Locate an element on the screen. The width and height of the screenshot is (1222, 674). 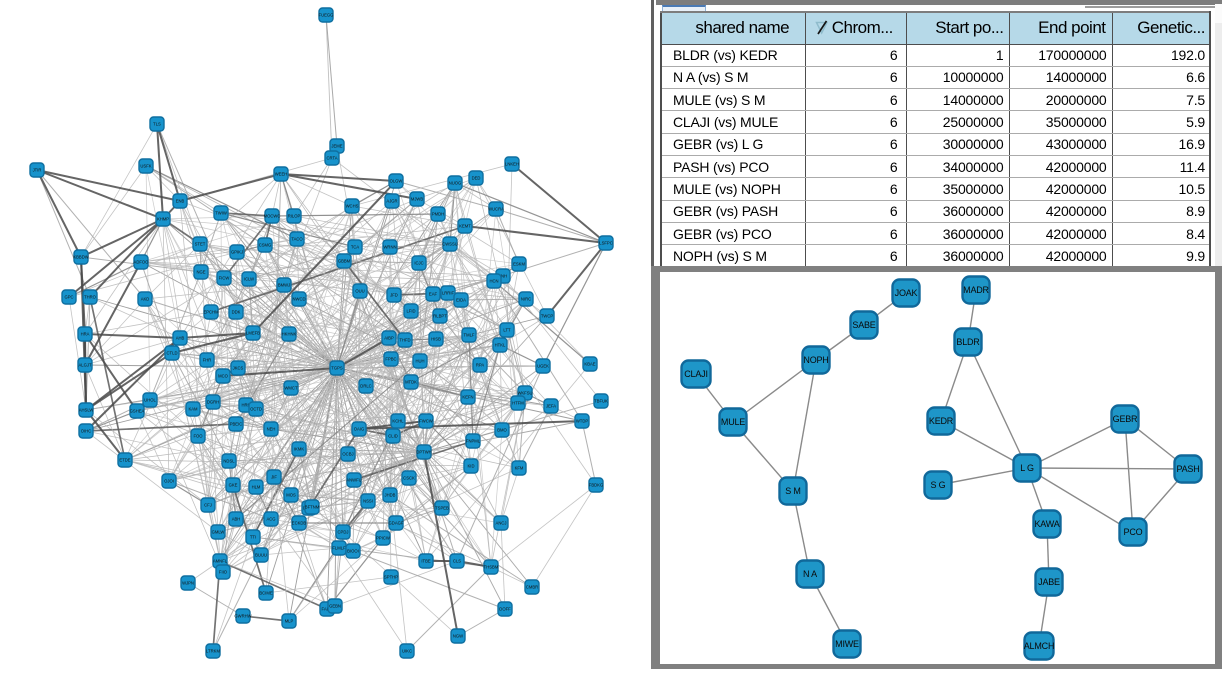
svg-text: HTKL is located at coordinates (500, 345).